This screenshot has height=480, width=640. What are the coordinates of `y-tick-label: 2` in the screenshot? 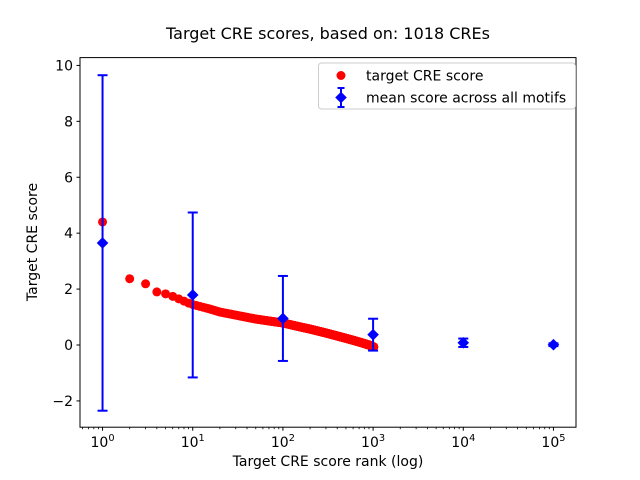 It's located at (68, 290).